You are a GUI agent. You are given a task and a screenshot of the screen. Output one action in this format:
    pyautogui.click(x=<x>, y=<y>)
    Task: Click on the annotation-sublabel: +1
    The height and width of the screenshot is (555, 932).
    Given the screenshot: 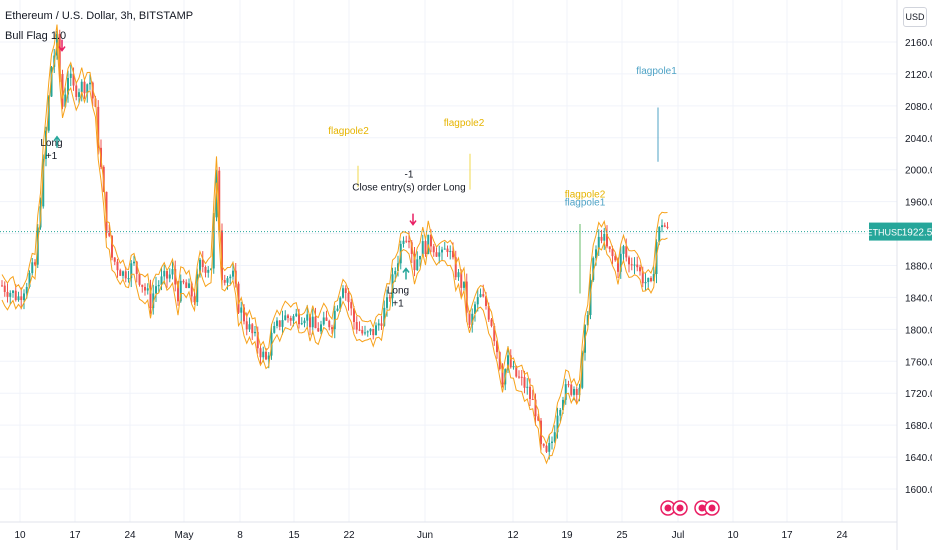 What is the action you would take?
    pyautogui.click(x=398, y=303)
    